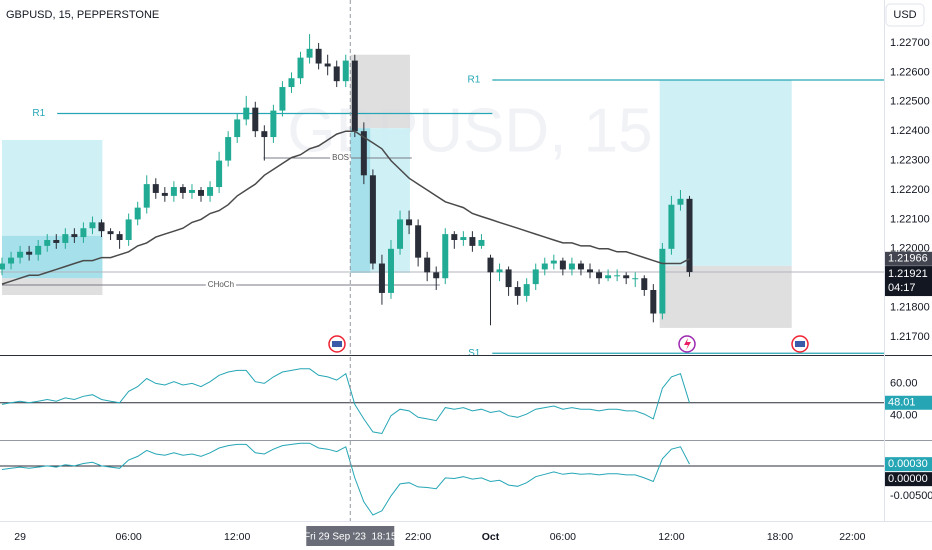  What do you see at coordinates (910, 131) in the screenshot?
I see `y-tick-label: 1.22400` at bounding box center [910, 131].